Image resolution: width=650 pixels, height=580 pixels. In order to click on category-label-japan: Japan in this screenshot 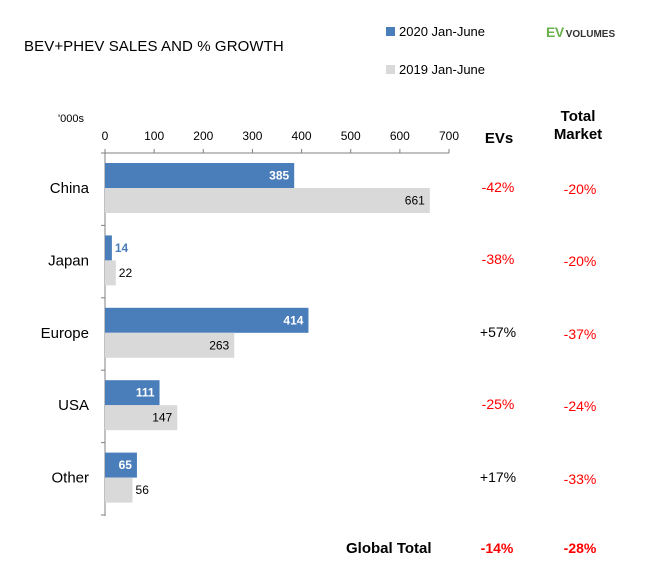, I will do `click(68, 260)`.